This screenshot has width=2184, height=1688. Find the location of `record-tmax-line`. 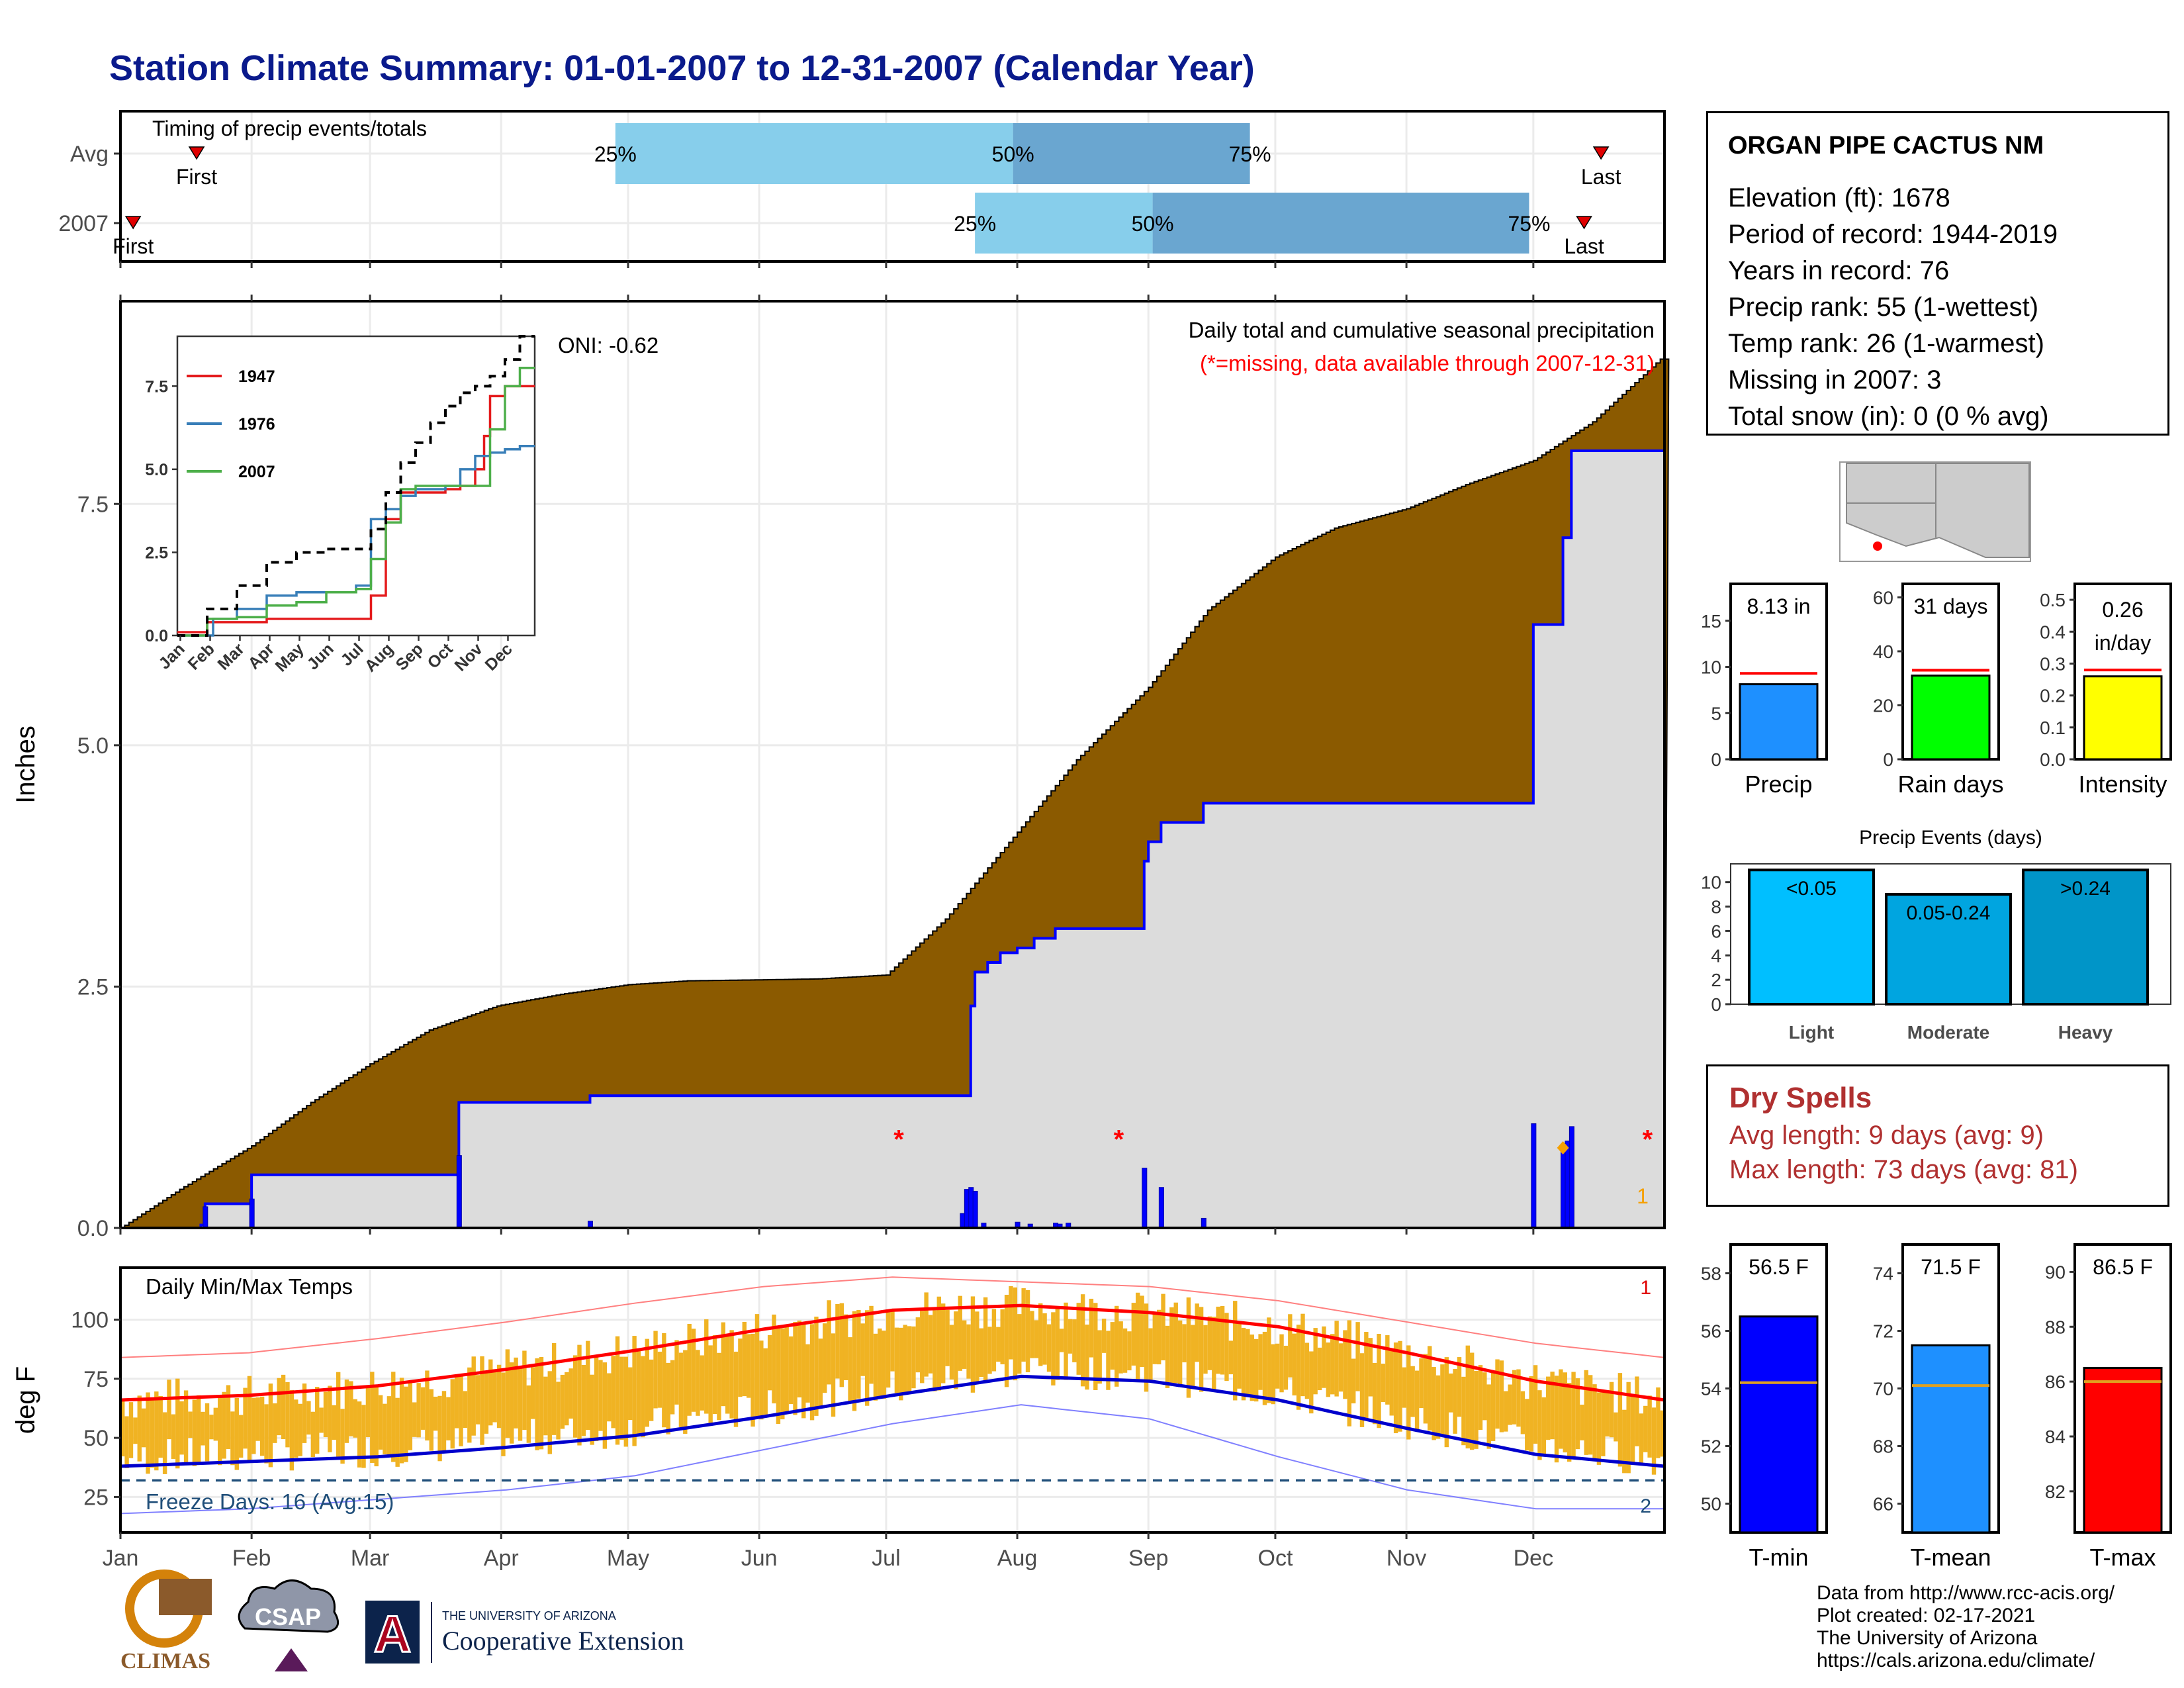

record-tmax-line is located at coordinates (893, 1317).